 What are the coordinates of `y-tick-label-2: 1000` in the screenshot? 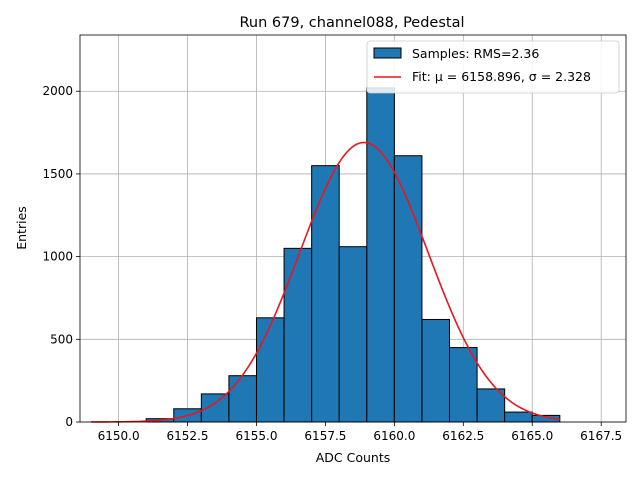 It's located at (57, 257).